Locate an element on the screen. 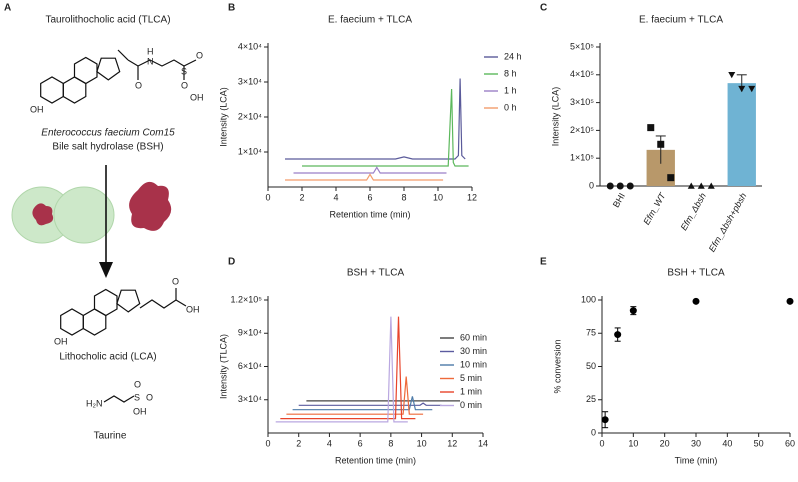 The width and height of the screenshot is (798, 482). panel-label: A is located at coordinates (7, 8).